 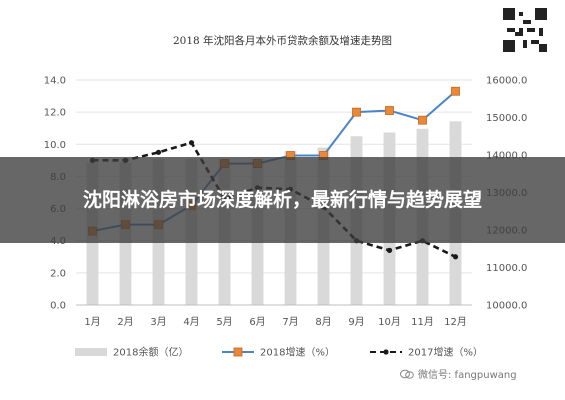 What do you see at coordinates (506, 81) in the screenshot?
I see `y-right-tick-label: 16000.0` at bounding box center [506, 81].